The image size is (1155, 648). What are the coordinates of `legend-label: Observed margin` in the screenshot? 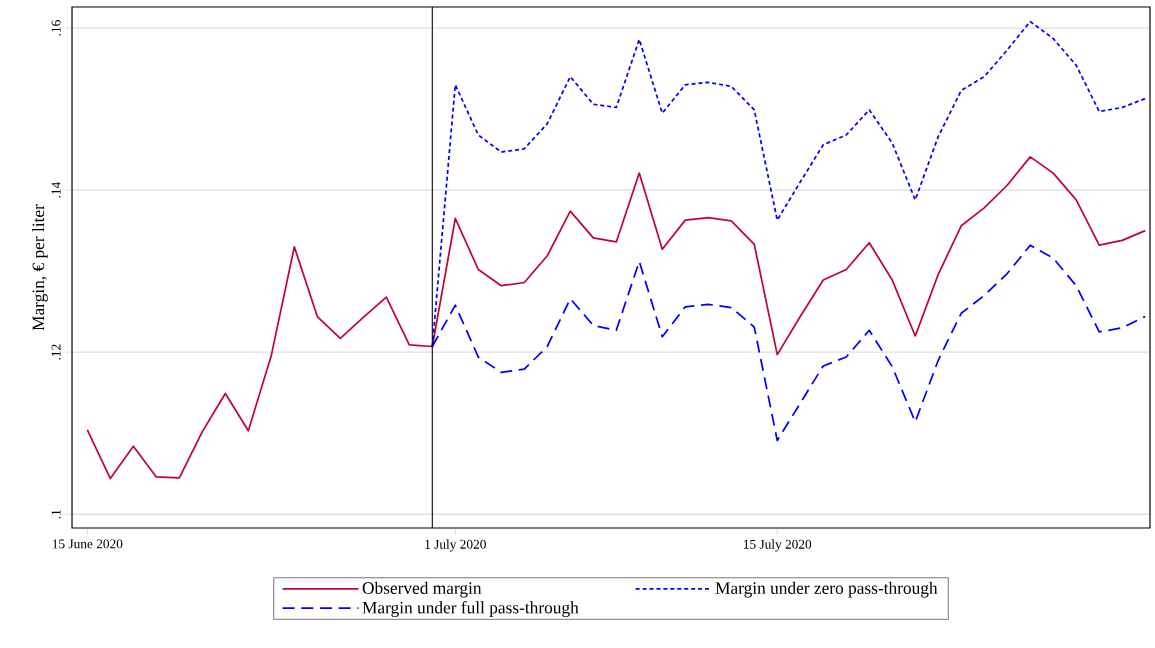 It's located at (422, 589).